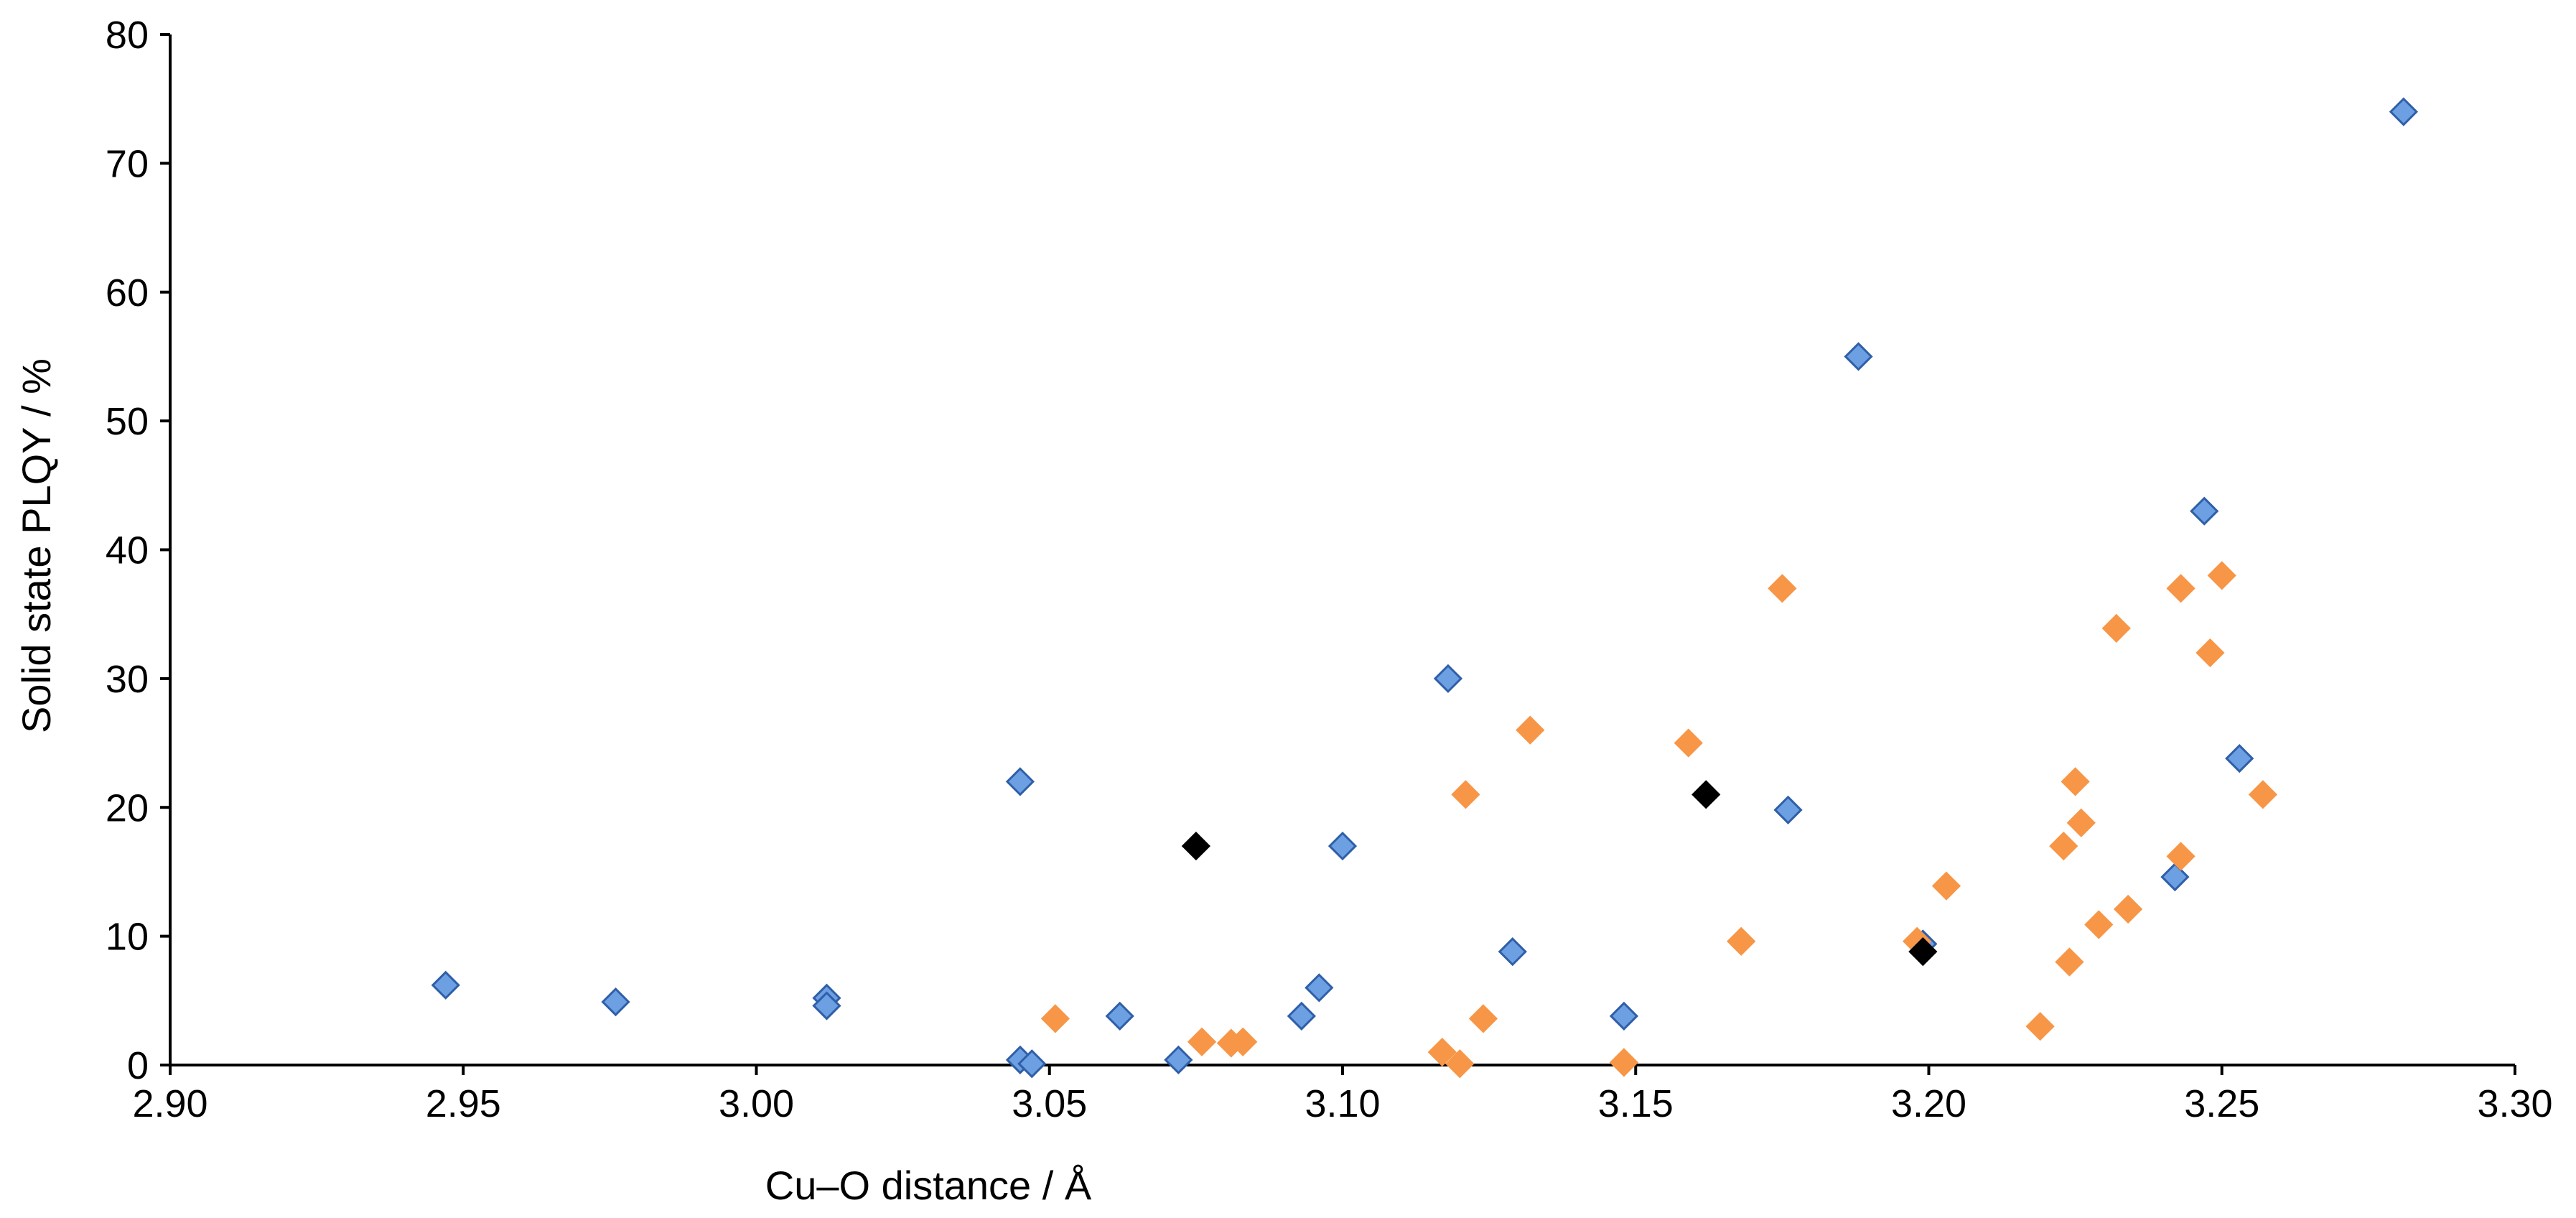  I want to click on x-tick-label: 2.90, so click(169, 1103).